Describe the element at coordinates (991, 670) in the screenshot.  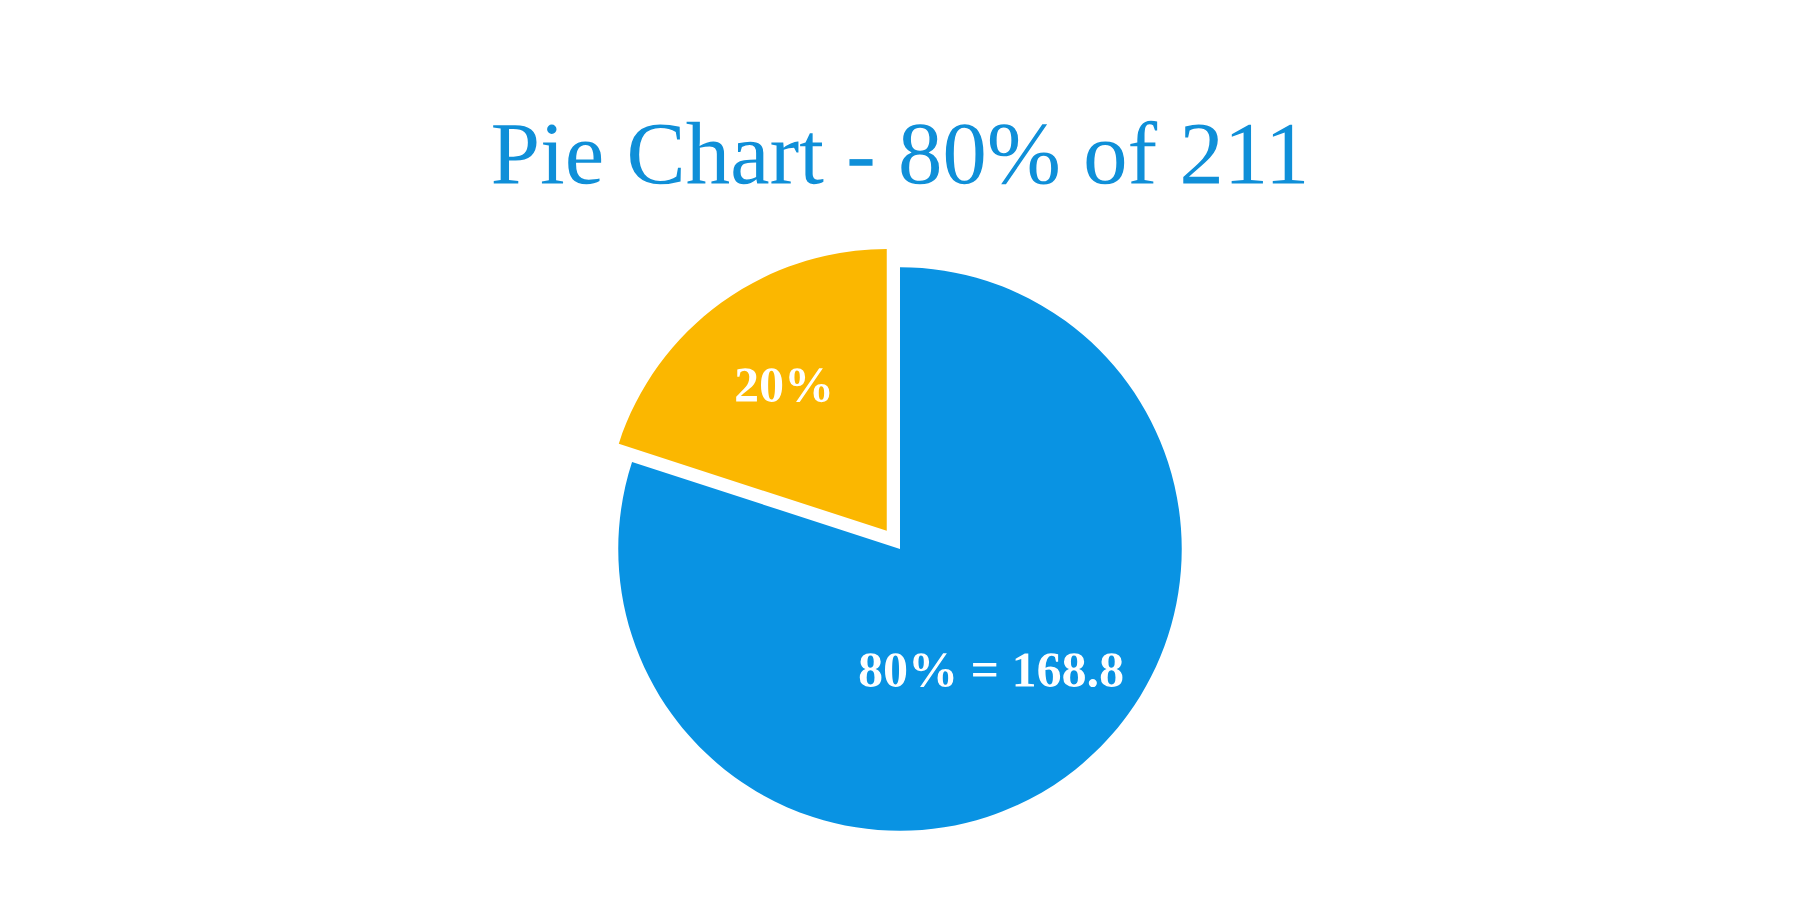
I see `data-label: 80% = 168.8` at that location.